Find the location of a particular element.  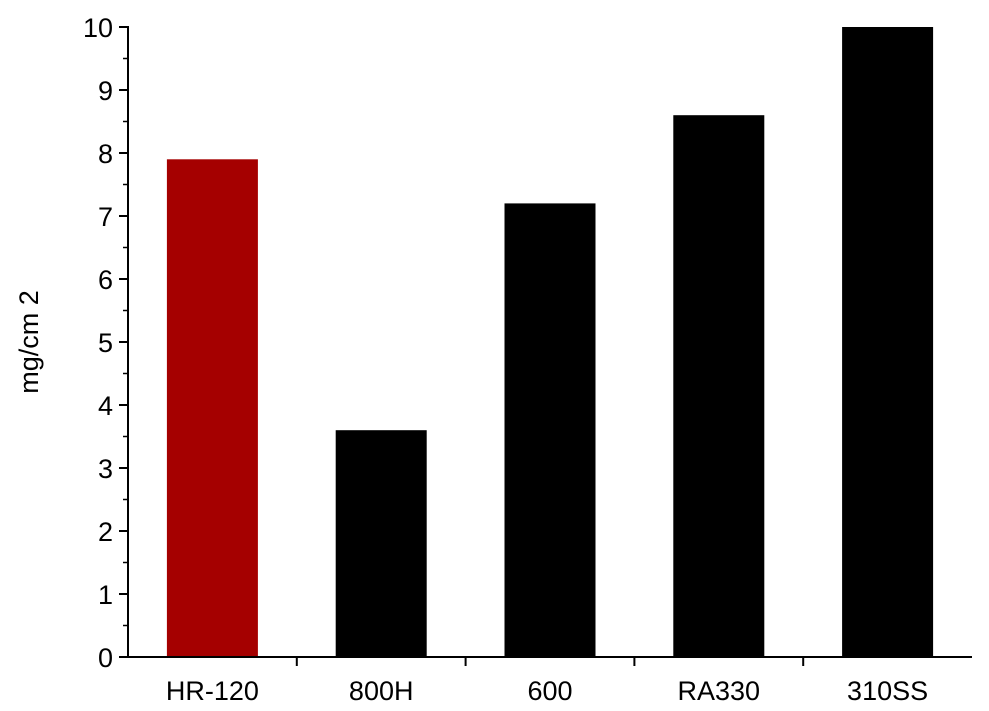

y-tick-label: 8 is located at coordinates (105, 154).